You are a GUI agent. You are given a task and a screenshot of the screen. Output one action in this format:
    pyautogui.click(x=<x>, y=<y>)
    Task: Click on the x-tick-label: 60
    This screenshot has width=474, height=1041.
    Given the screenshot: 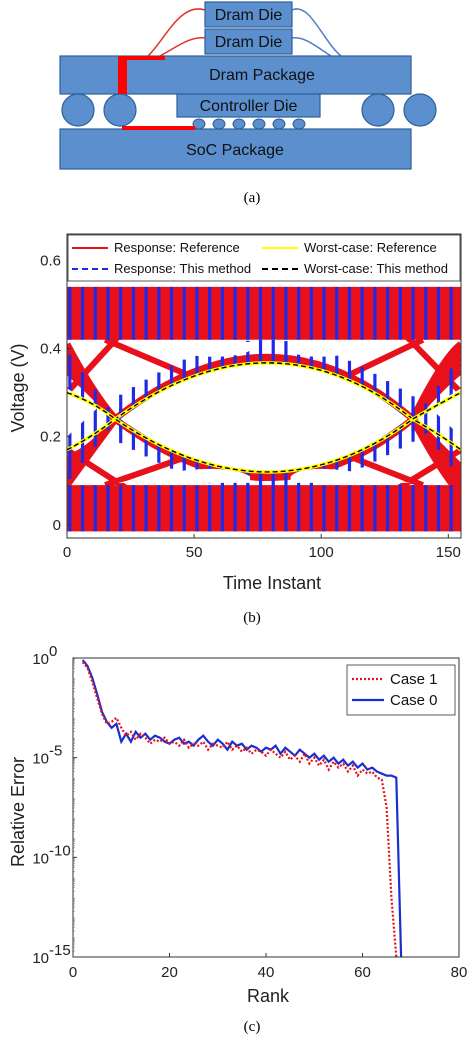 What is the action you would take?
    pyautogui.click(x=362, y=972)
    